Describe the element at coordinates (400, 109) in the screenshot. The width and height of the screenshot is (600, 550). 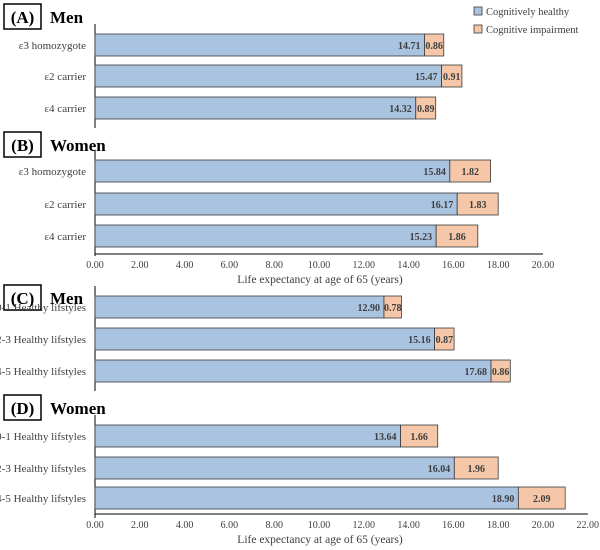
I see `data-label: 14.32` at that location.